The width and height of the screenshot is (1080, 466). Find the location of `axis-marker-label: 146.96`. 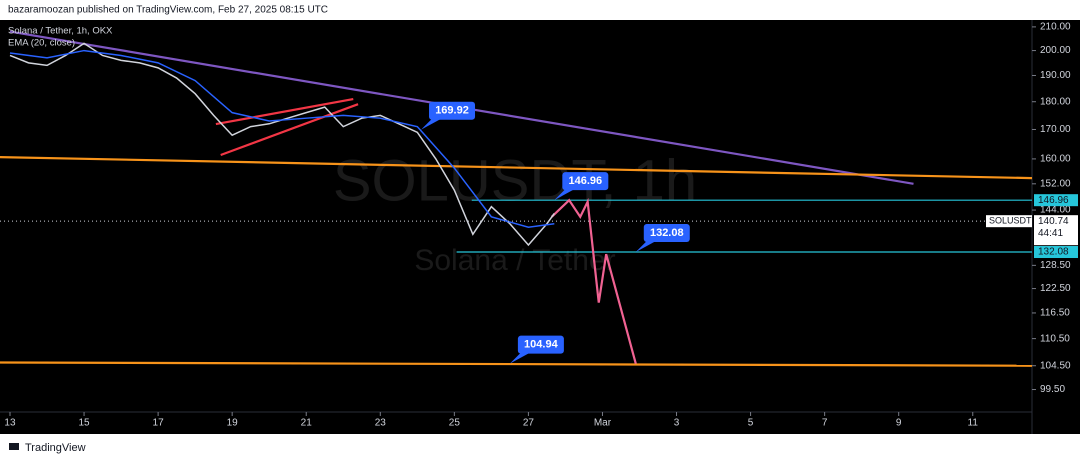

axis-marker-label: 146.96 is located at coordinates (1053, 200).